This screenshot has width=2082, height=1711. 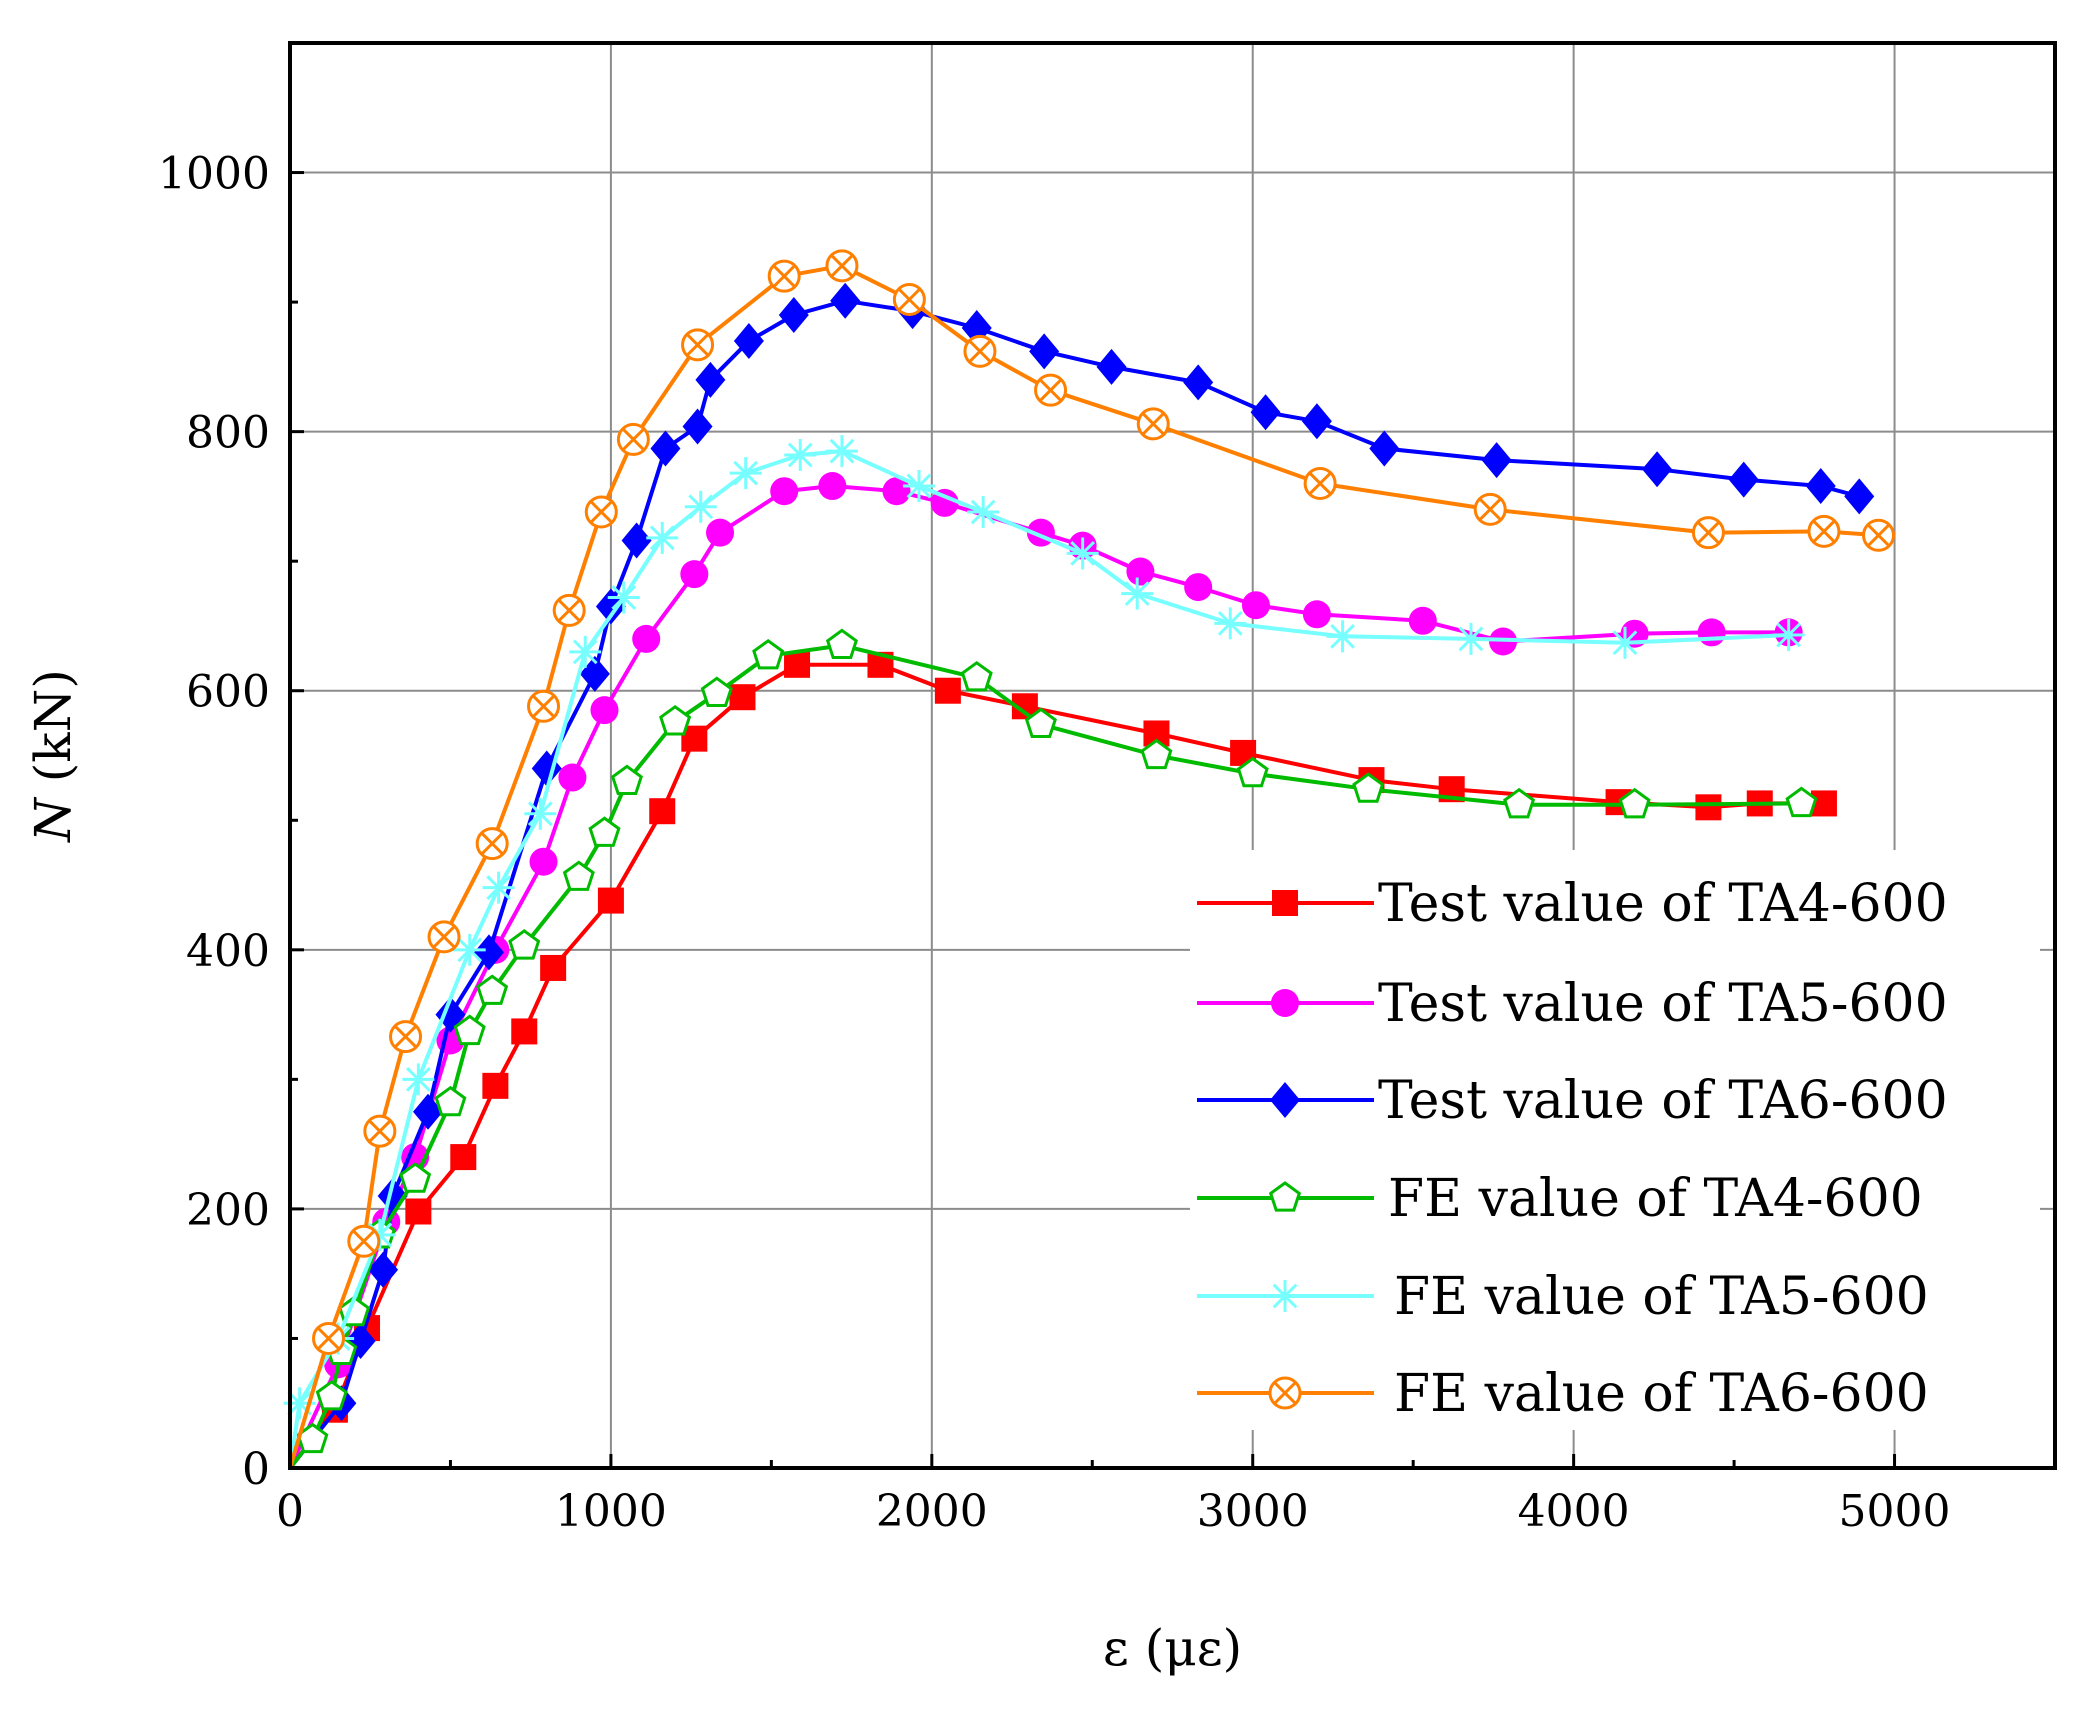 What do you see at coordinates (290, 1511) in the screenshot?
I see `x-tick-label: 0` at bounding box center [290, 1511].